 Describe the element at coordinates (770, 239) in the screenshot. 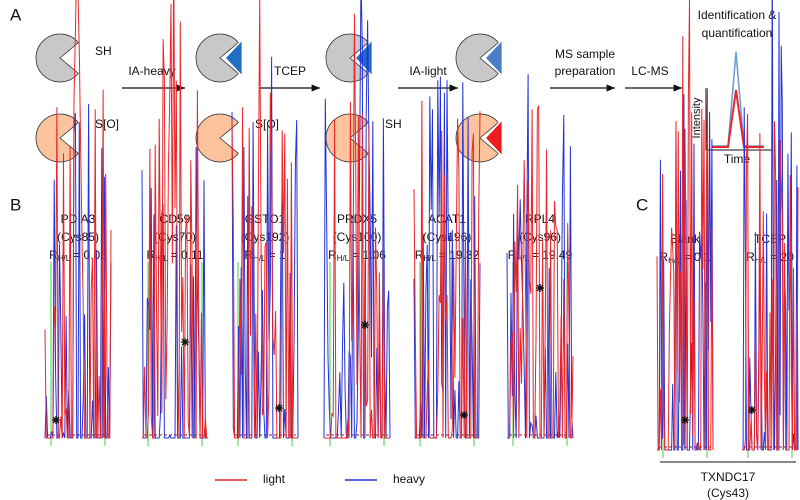

I see `condition-label: TCEP` at that location.